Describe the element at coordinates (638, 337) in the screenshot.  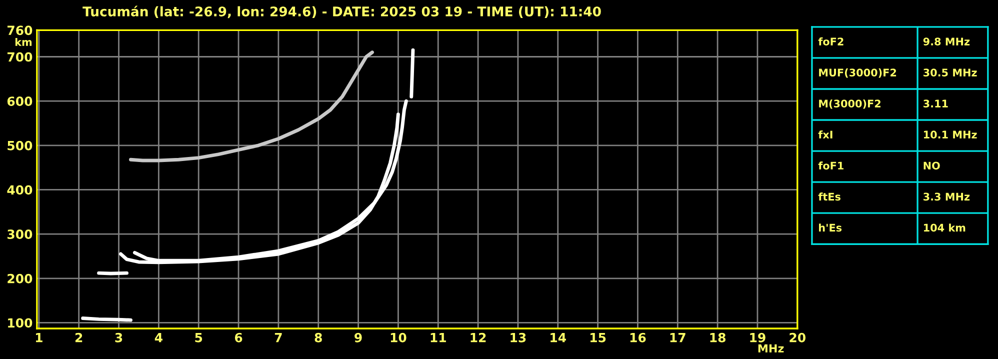
I see `x-tick-label: 16` at that location.